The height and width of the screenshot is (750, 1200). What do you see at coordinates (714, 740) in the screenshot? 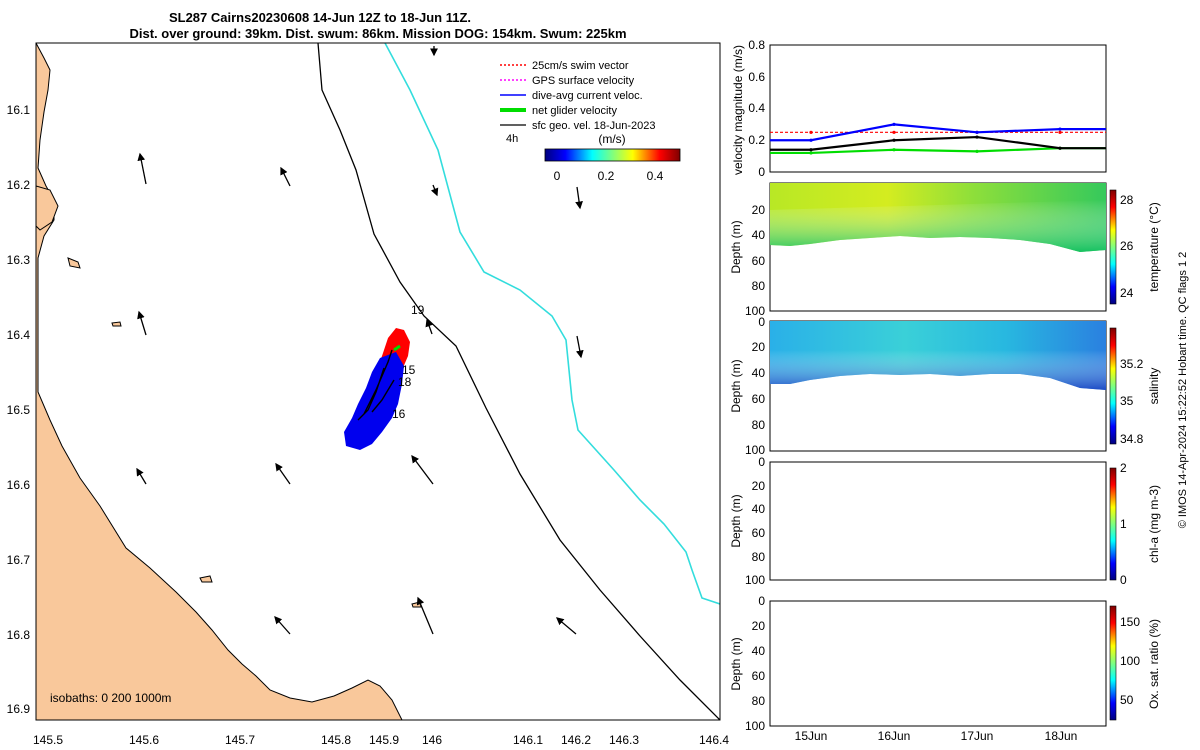
I see `lon-tick: 146.4` at bounding box center [714, 740].